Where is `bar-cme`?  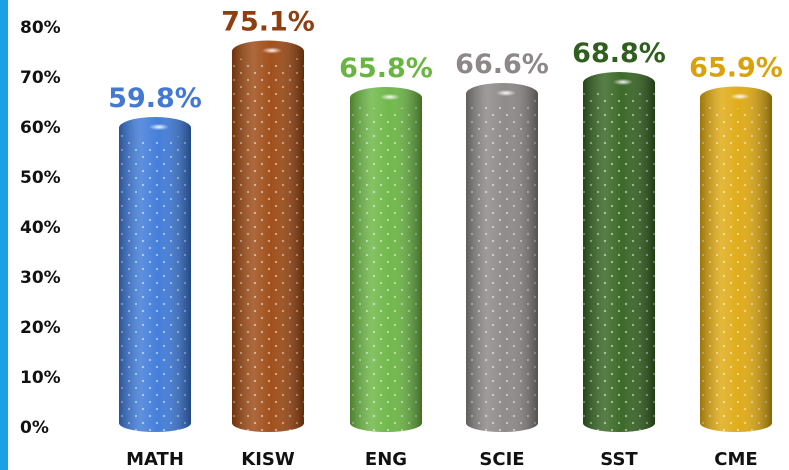 bar-cme is located at coordinates (736, 259).